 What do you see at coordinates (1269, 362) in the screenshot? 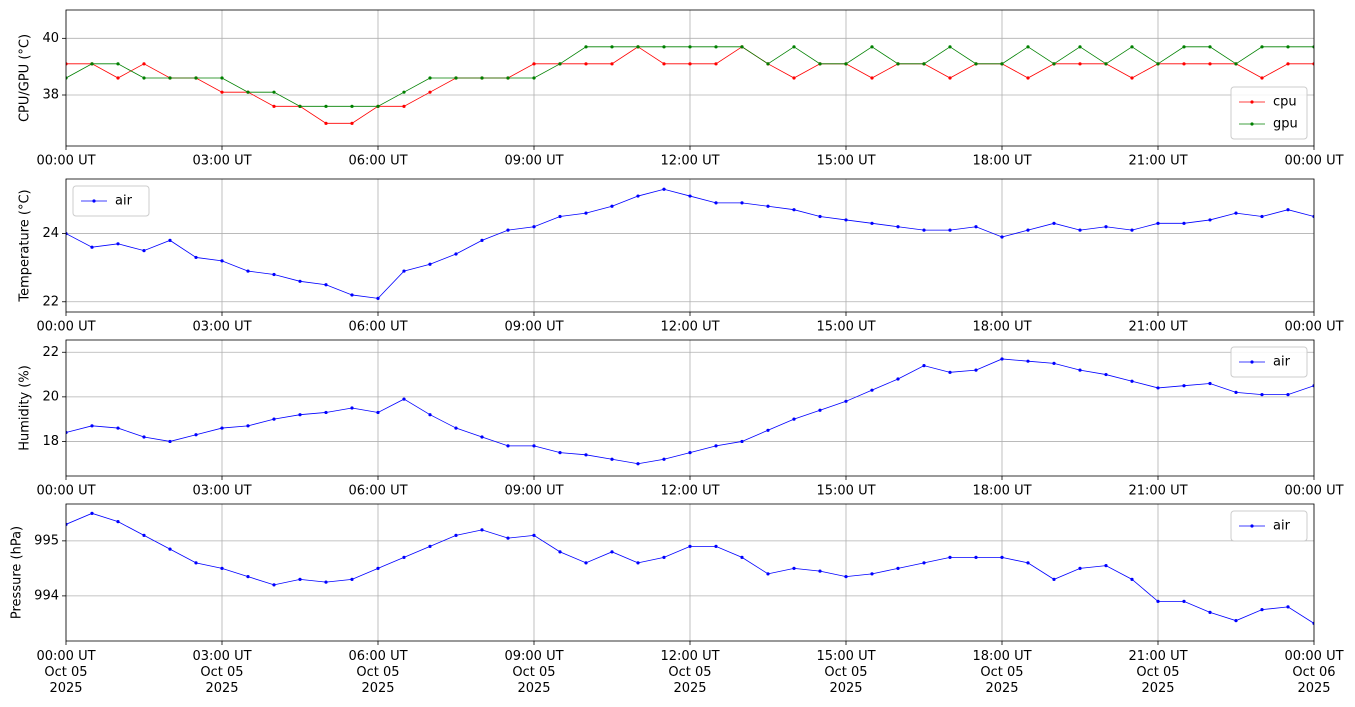
I see `legend: air` at bounding box center [1269, 362].